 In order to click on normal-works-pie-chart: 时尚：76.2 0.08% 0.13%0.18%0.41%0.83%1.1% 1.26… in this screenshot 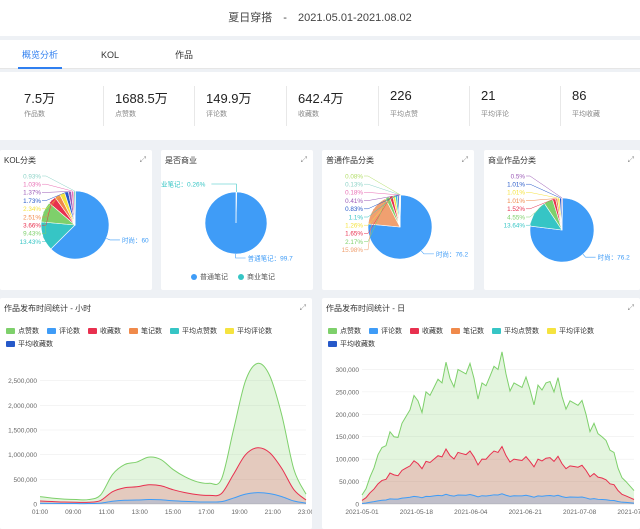, I will do `click(405, 216)`.